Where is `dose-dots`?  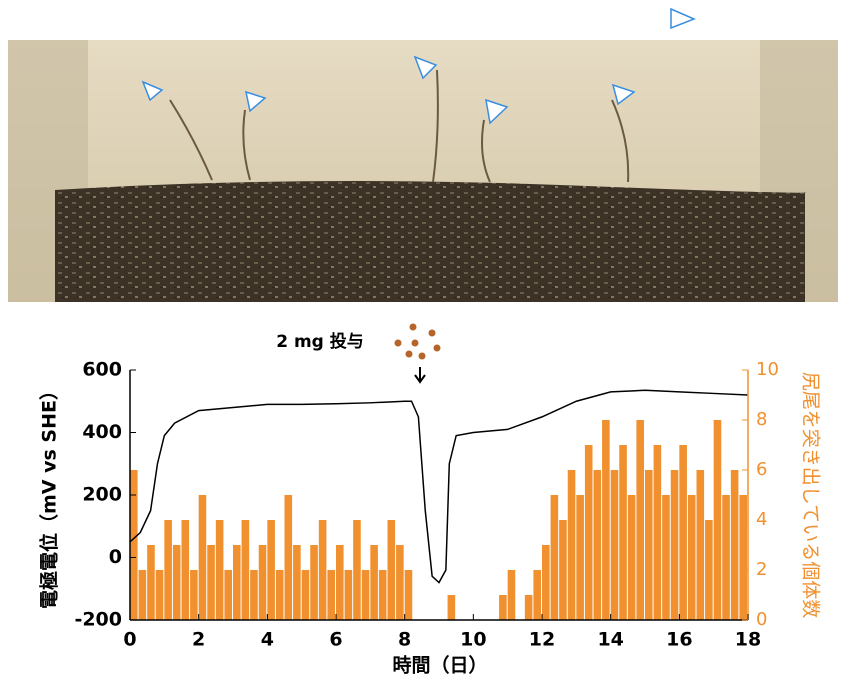 dose-dots is located at coordinates (417, 341).